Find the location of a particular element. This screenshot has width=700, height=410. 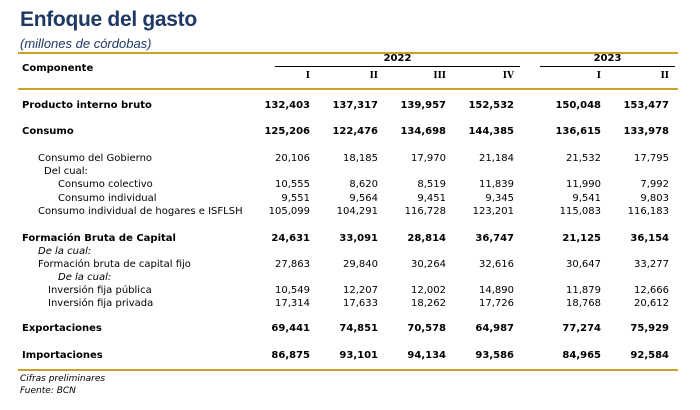

cell-value: 139,957 is located at coordinates (423, 105).